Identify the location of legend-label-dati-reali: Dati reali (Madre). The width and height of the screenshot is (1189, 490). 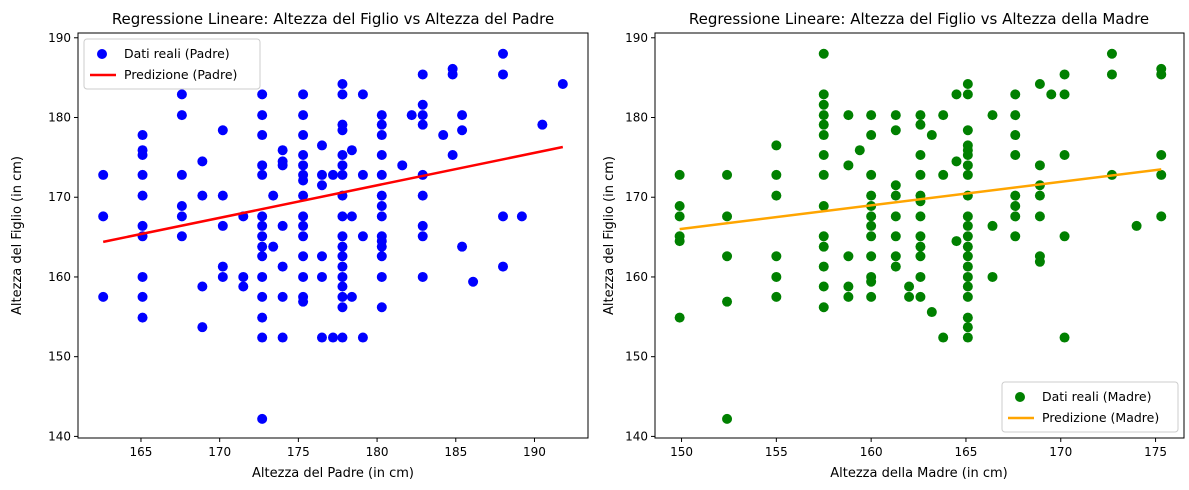
(1096, 396).